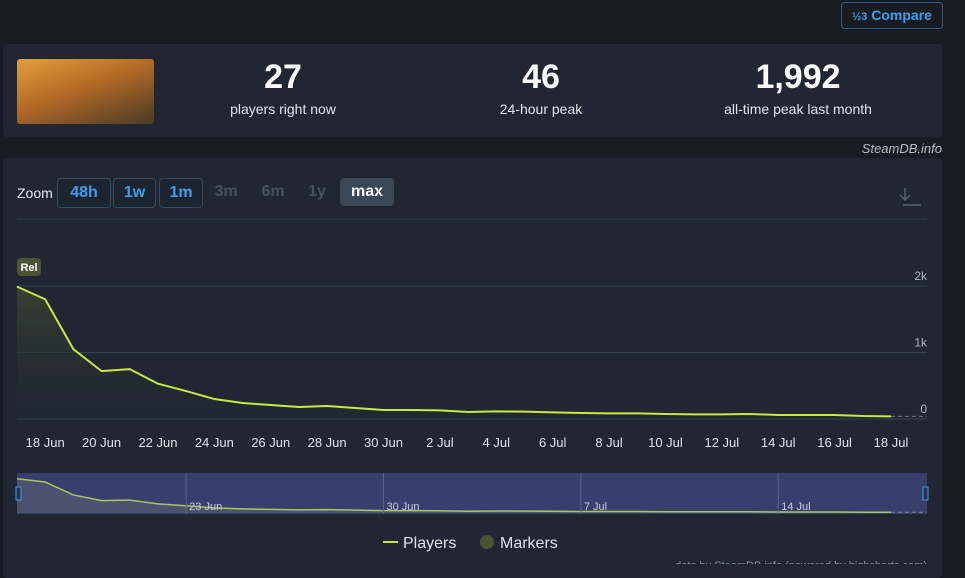 The height and width of the screenshot is (578, 965). I want to click on navigator-line, so click(454, 496).